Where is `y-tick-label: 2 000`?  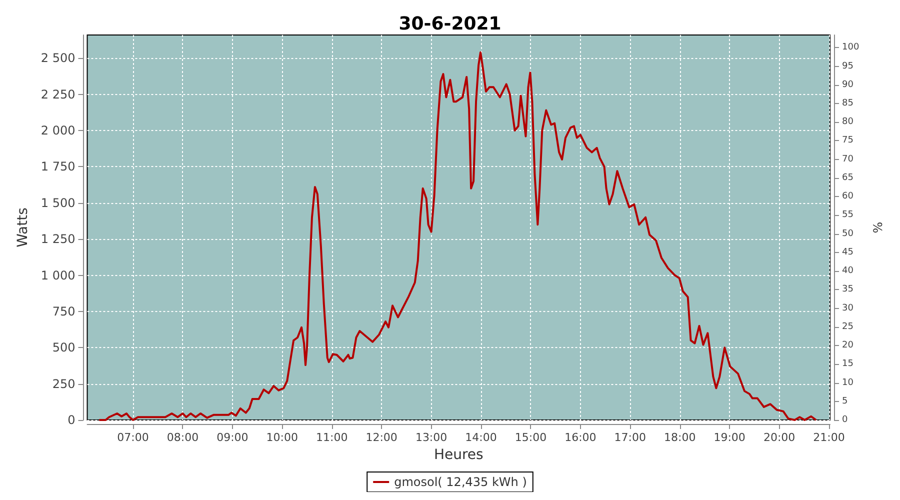 y-tick-label: 2 000 is located at coordinates (58, 131).